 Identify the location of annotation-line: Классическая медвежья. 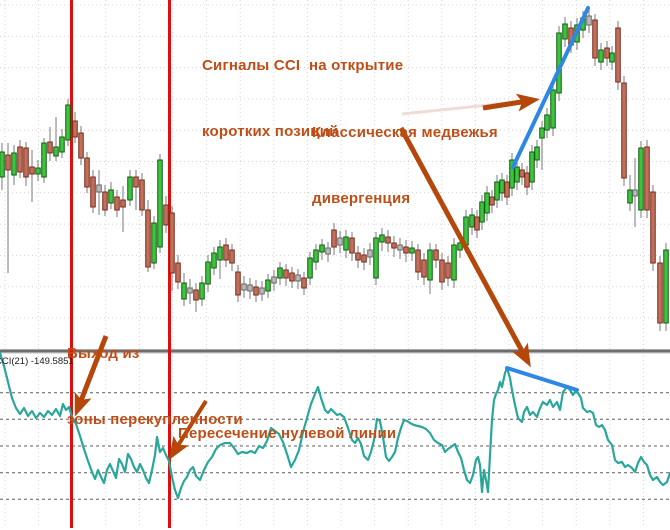
(405, 132).